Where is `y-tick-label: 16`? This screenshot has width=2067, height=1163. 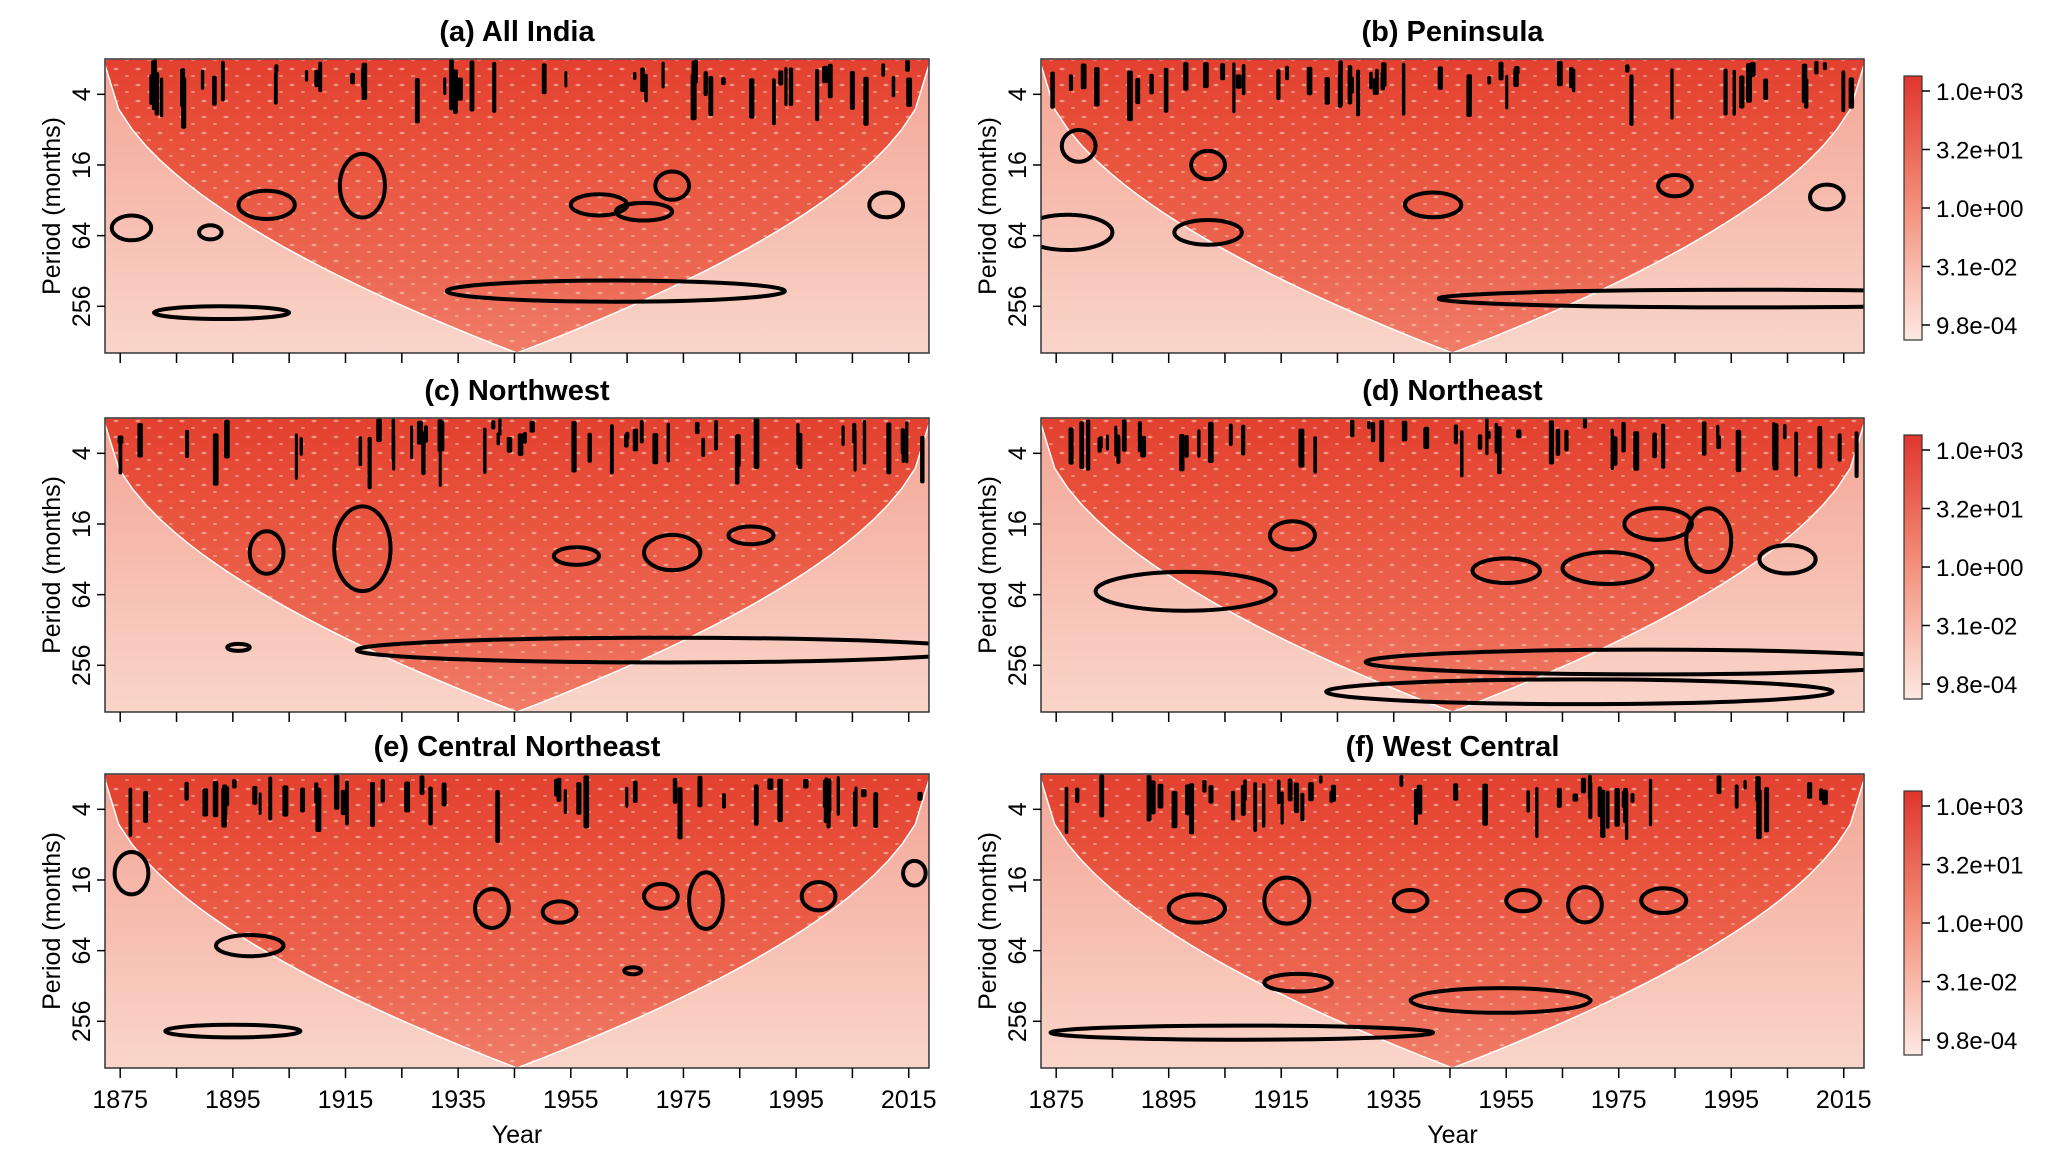
y-tick-label: 16 is located at coordinates (1018, 165).